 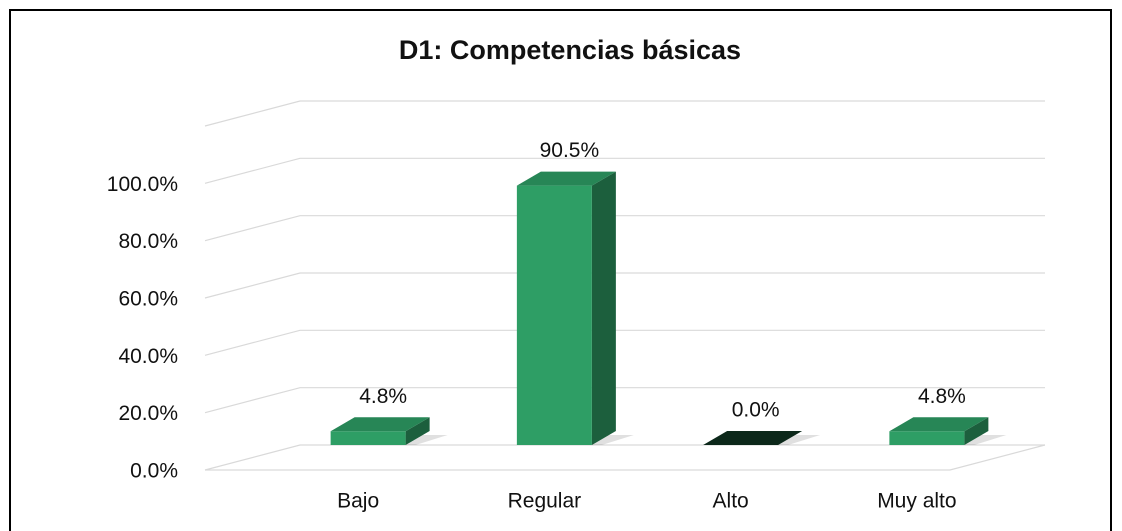 I want to click on data-label: 90.5%, so click(x=570, y=150).